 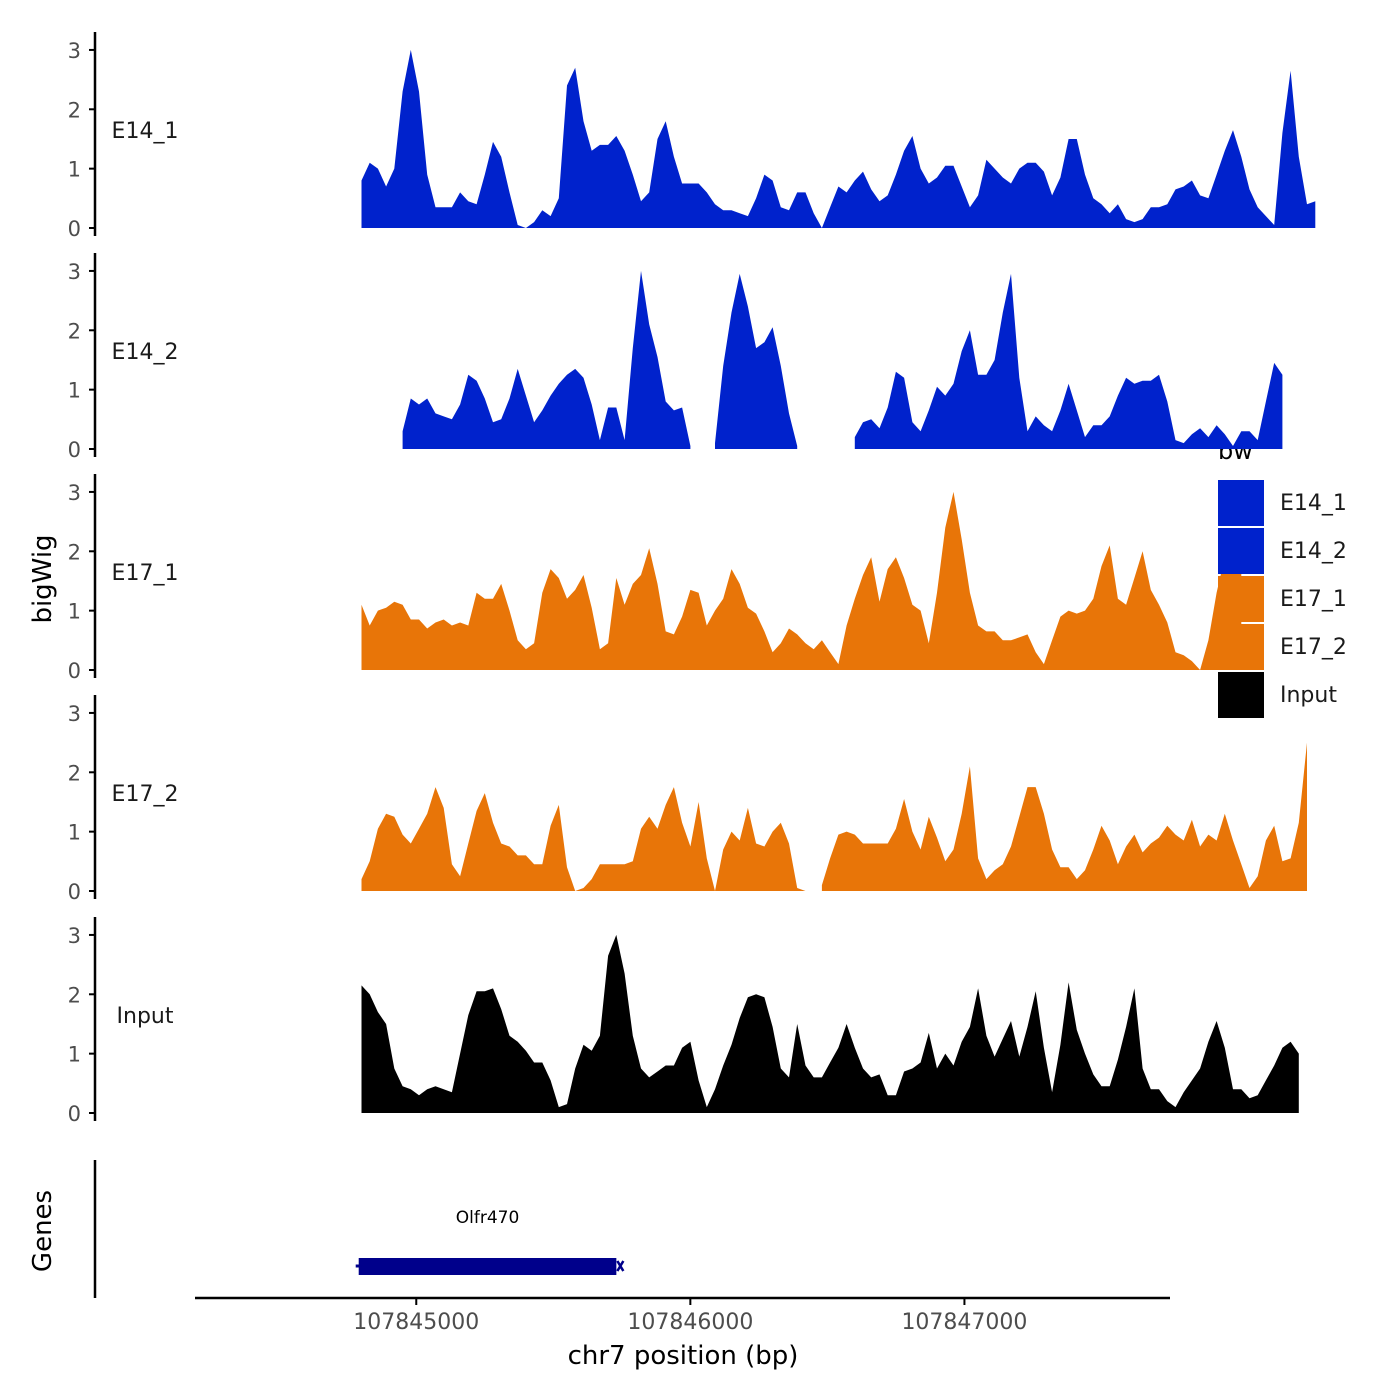 I want to click on y-tick-label-E14_2-3: 3, so click(x=74, y=272).